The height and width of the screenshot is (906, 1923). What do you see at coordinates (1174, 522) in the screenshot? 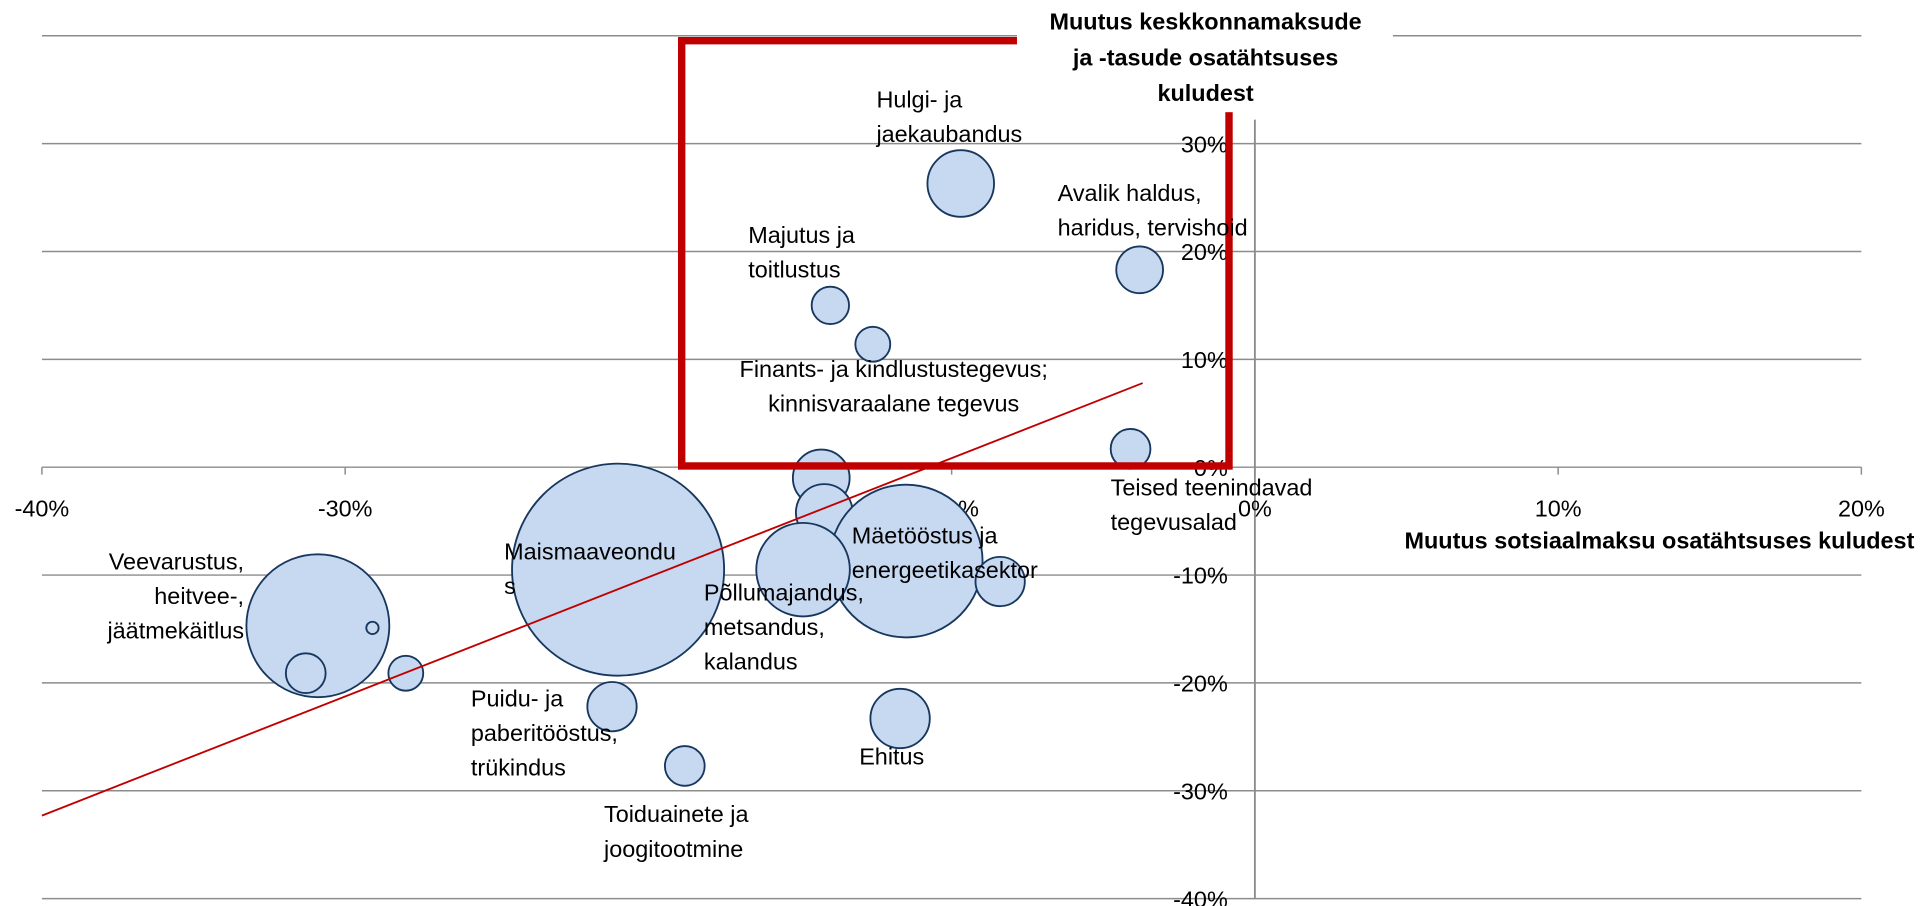
I see `bubble-label: tegevusalad` at bounding box center [1174, 522].